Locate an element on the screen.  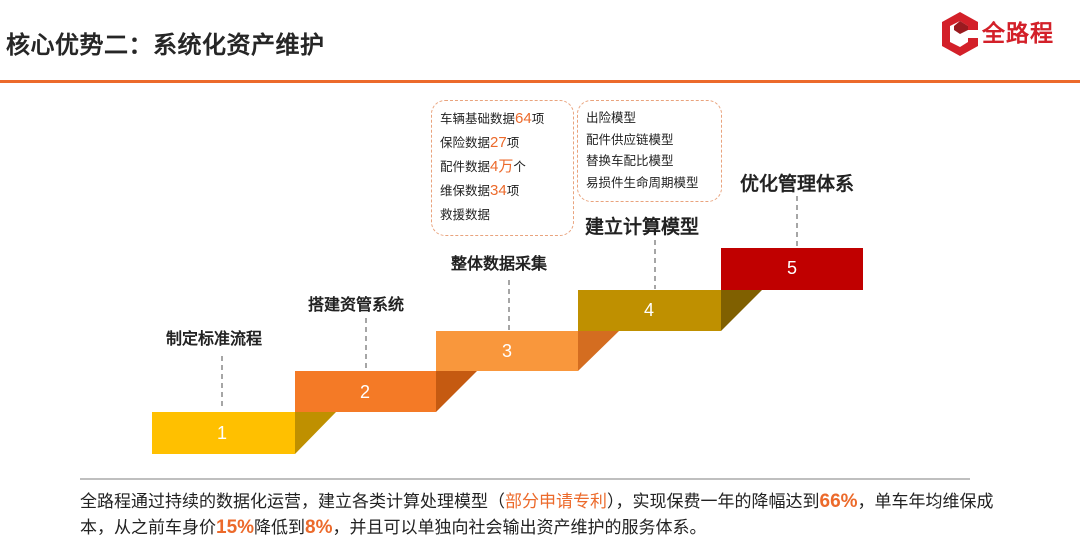
data-item-rescue: 救援数据 is located at coordinates (465, 214).